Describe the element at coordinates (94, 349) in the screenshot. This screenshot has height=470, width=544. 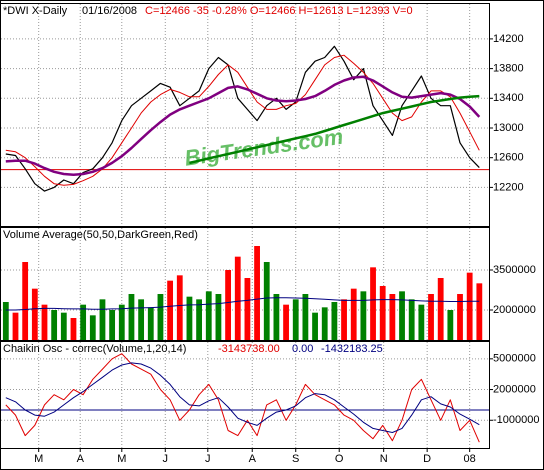
I see `chaikin-title: Chaikin Osc - correc(Volume,1,20,14)` at that location.